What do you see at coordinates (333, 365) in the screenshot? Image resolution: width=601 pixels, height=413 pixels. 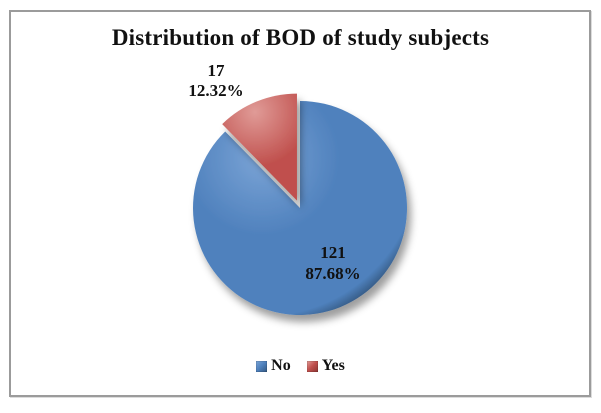 I see `legend-label-yes: Yes` at bounding box center [333, 365].